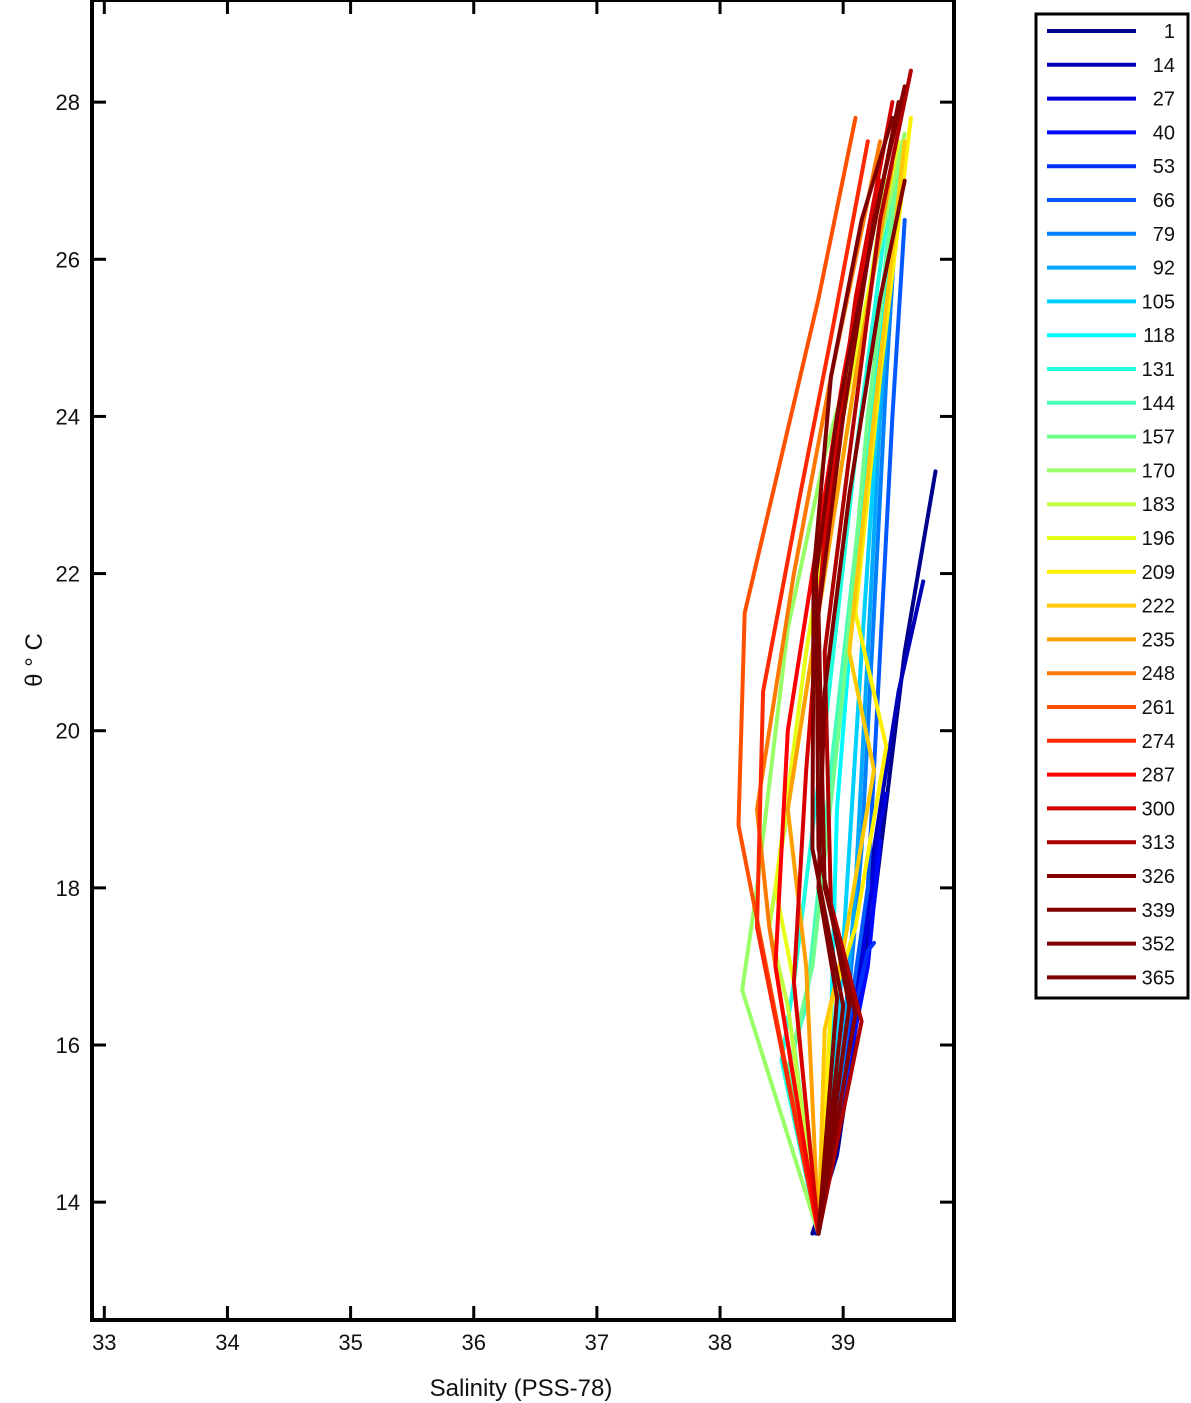 The image size is (1191, 1403). I want to click on y-tick-label: 16, so click(68, 1045).